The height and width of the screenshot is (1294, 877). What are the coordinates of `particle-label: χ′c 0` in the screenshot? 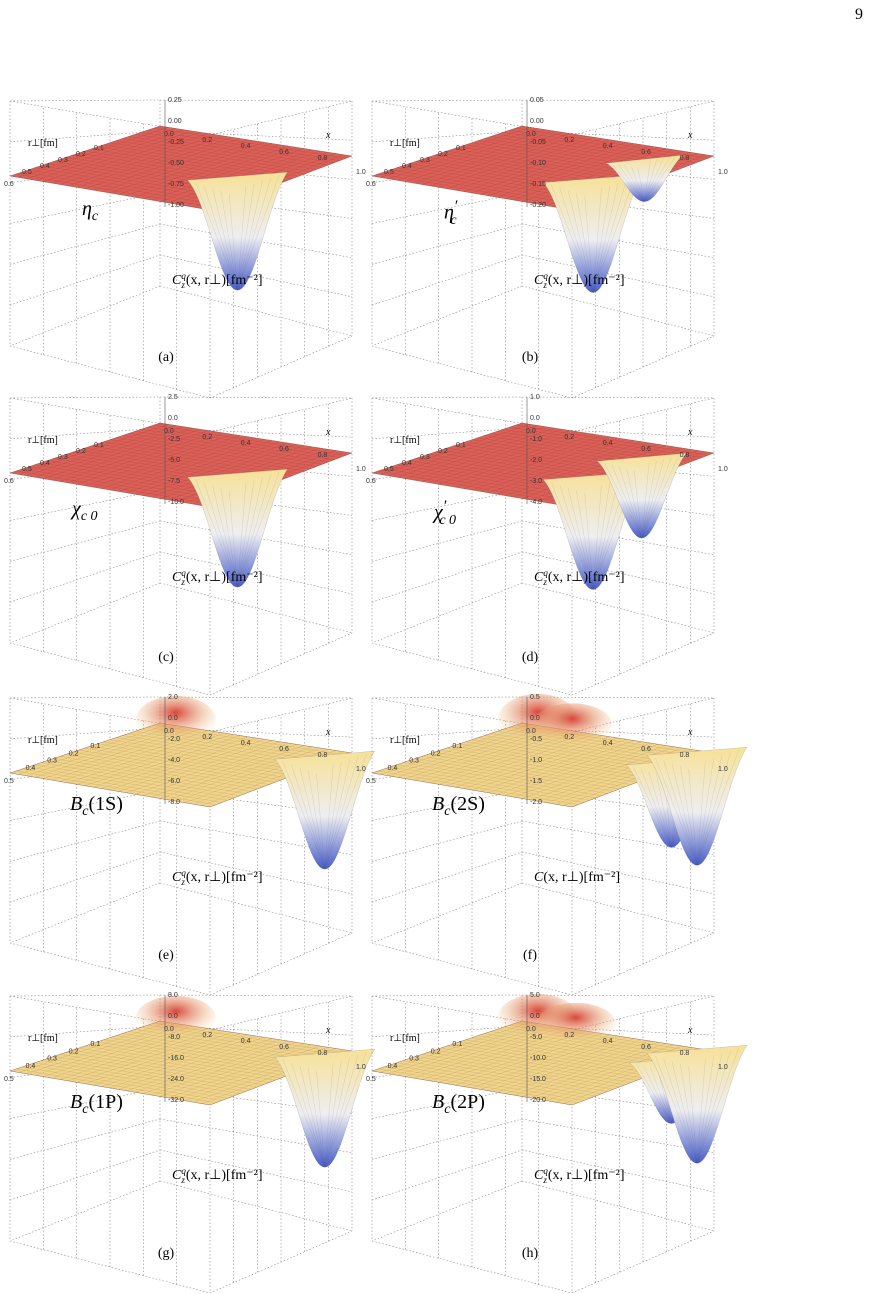 It's located at (445, 513).